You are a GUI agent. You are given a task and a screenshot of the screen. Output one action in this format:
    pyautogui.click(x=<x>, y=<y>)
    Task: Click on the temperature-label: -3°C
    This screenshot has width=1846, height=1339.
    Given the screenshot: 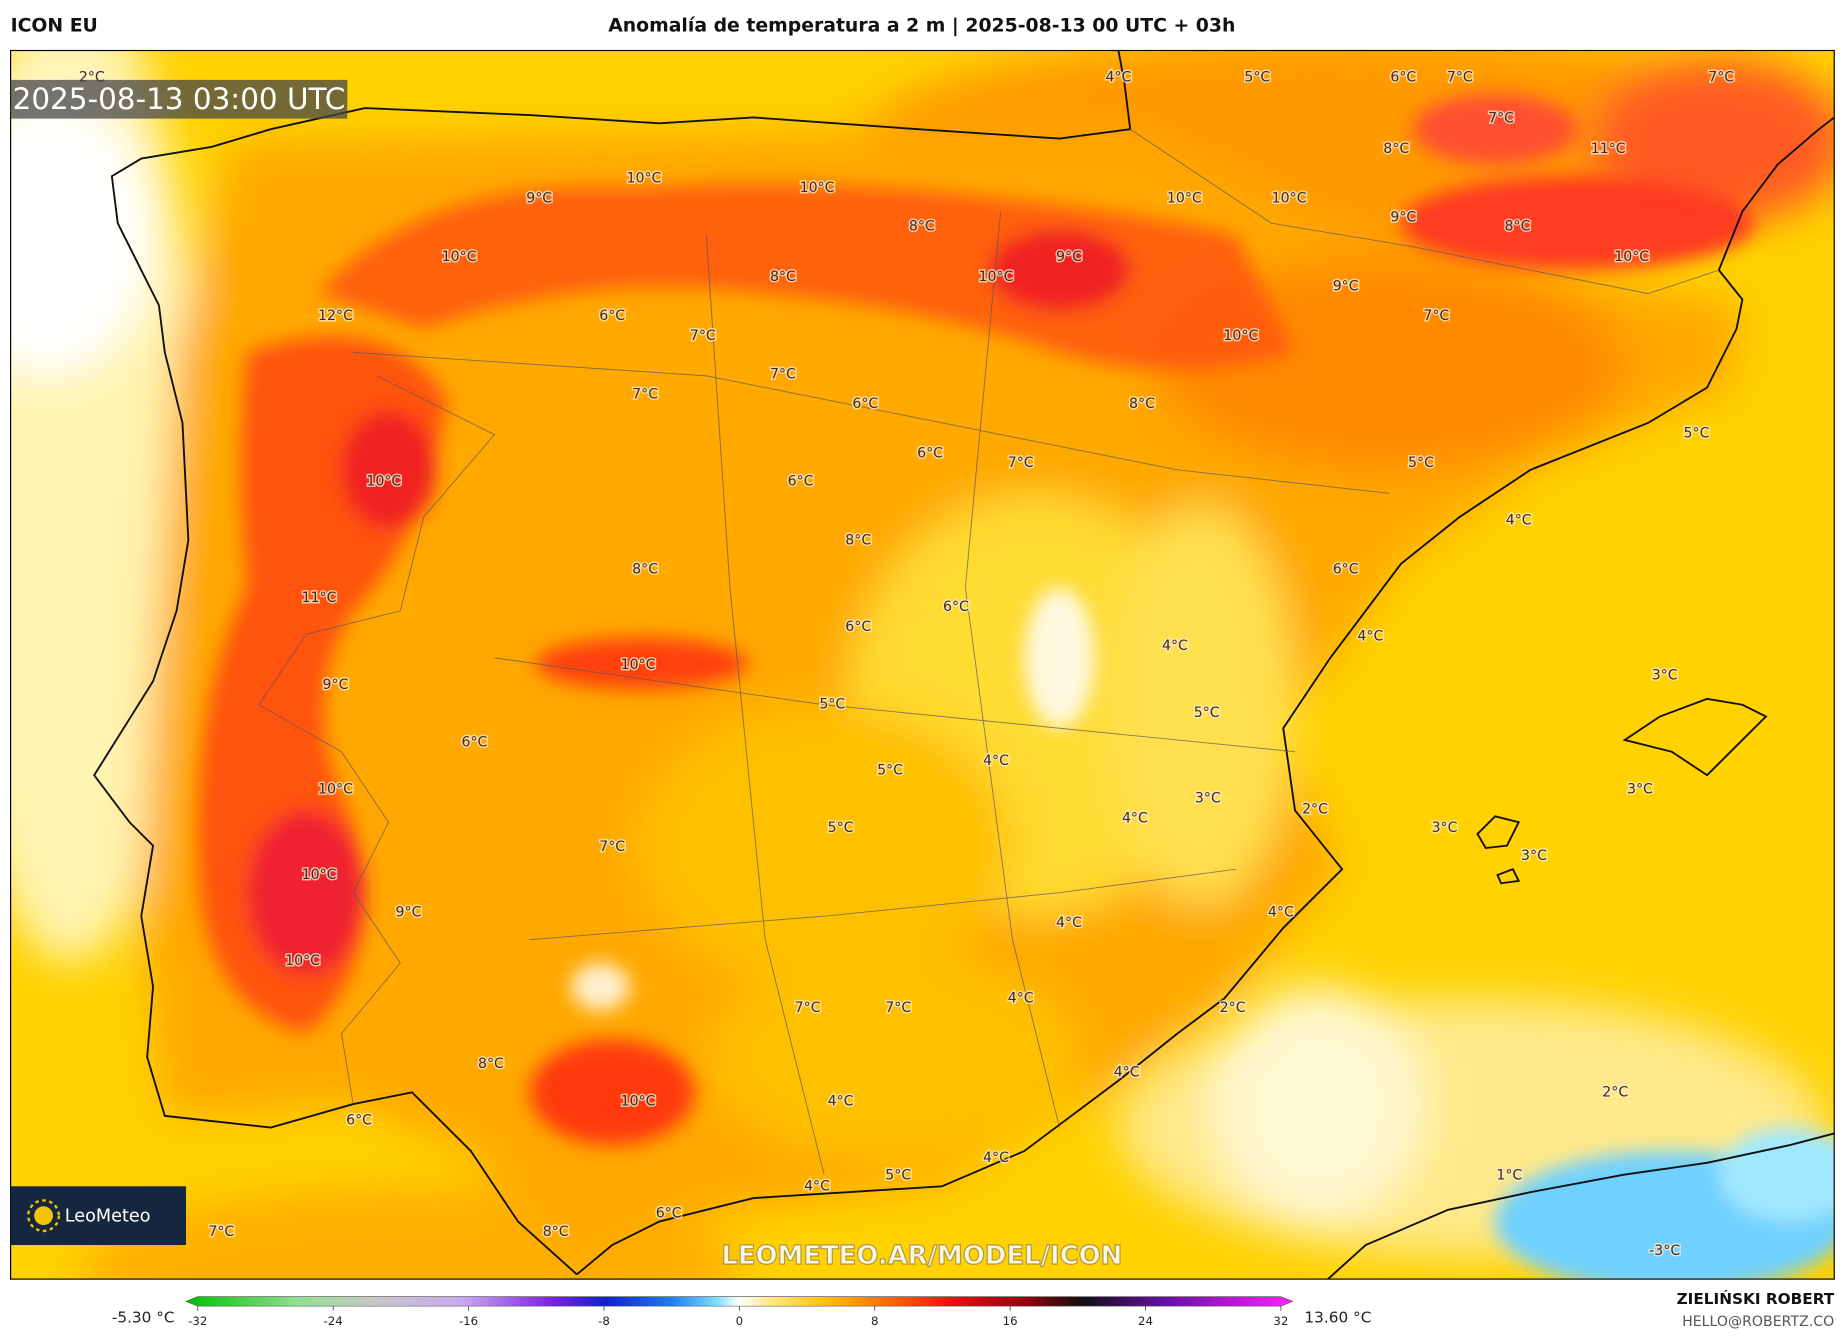 What is the action you would take?
    pyautogui.click(x=1664, y=1251)
    